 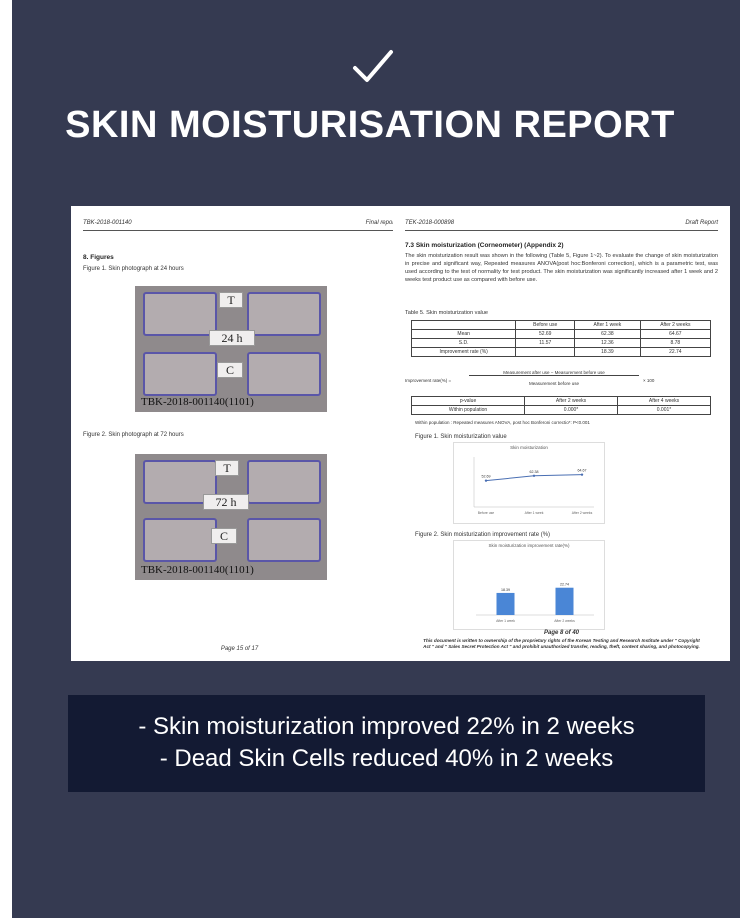 What do you see at coordinates (239, 225) in the screenshot?
I see `page-header: TBK-2018-001140 Final report` at bounding box center [239, 225].